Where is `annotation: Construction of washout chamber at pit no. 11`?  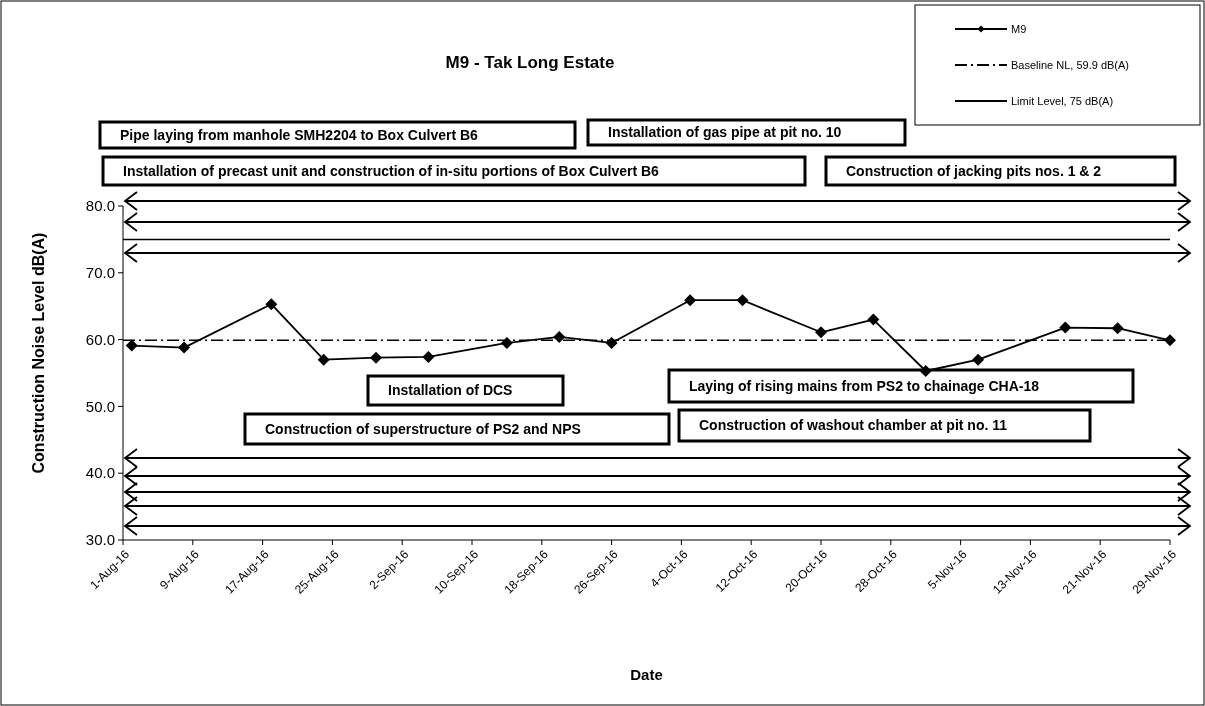
annotation: Construction of washout chamber at pit no. 11 is located at coordinates (853, 425).